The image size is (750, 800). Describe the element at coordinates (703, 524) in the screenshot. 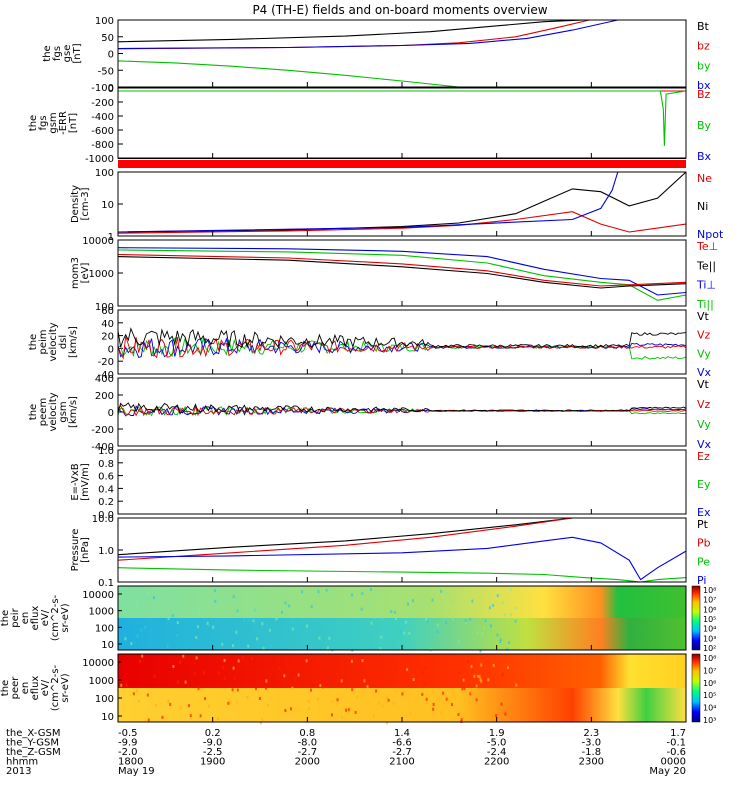

I see `legend-entry: Pt` at that location.